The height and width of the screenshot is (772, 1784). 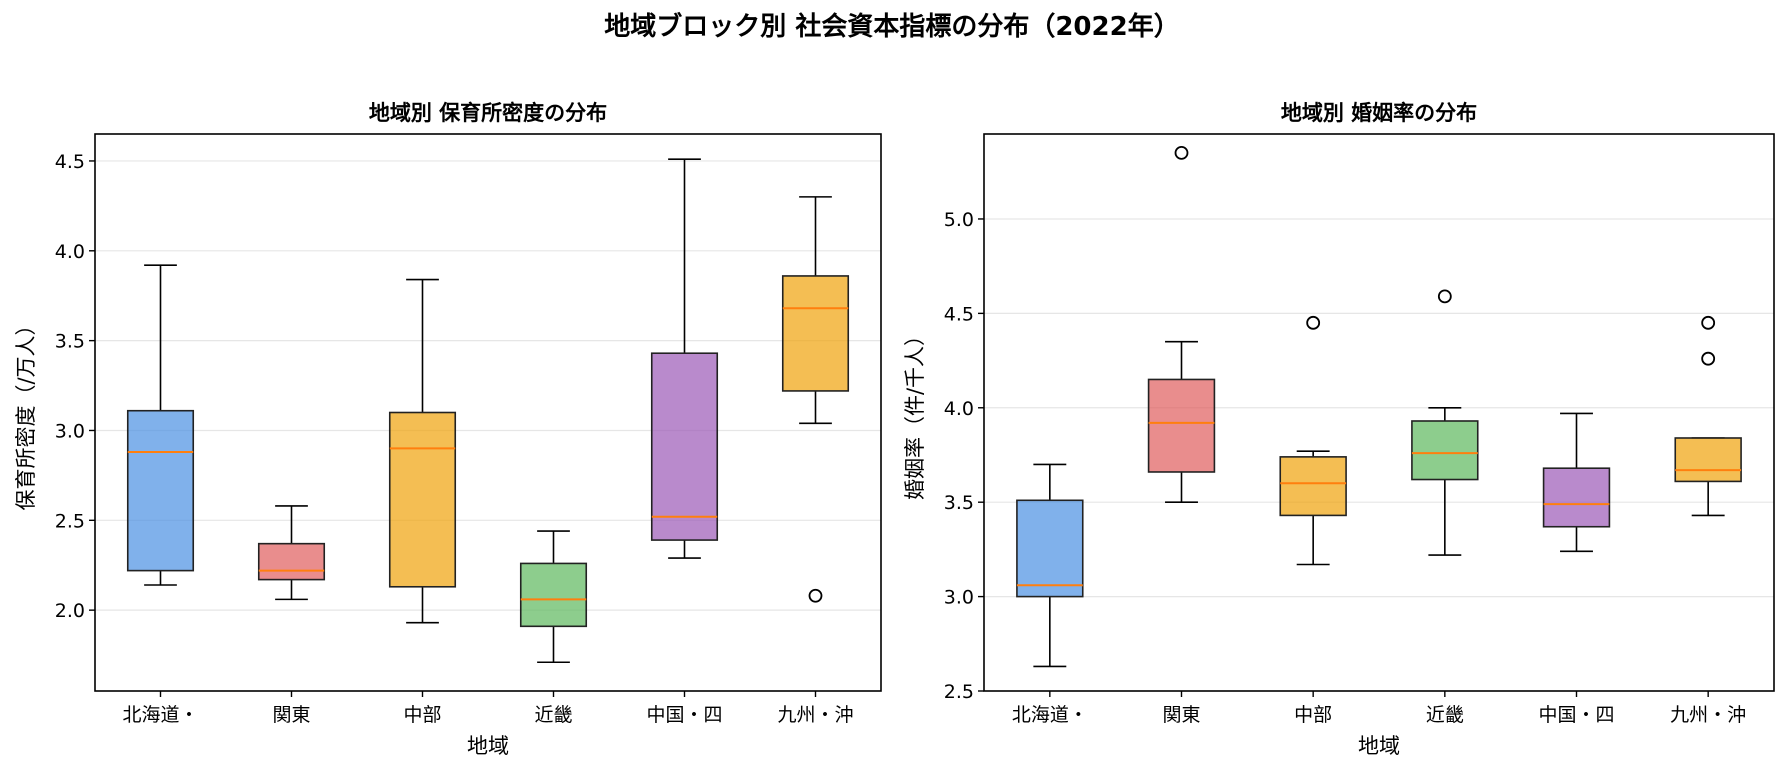 What do you see at coordinates (1379, 113) in the screenshot?
I see `panel-title: 地域別 婚姻率の分布` at bounding box center [1379, 113].